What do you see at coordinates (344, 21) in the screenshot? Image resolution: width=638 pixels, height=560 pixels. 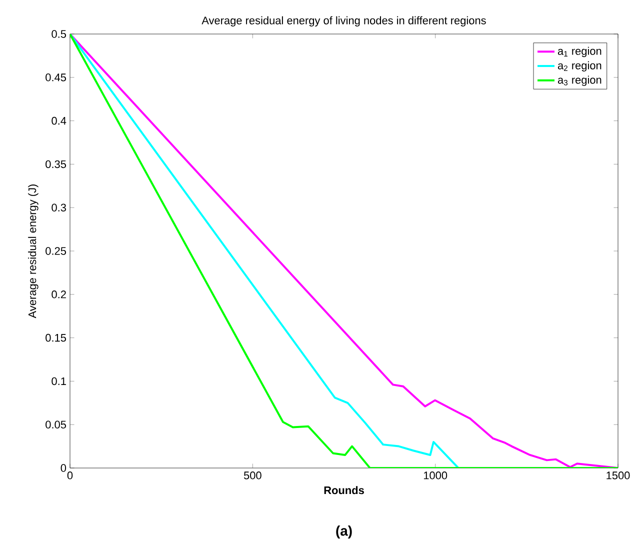 I see `chart-title: Average residual energy of living nodes in different regions` at bounding box center [344, 21].